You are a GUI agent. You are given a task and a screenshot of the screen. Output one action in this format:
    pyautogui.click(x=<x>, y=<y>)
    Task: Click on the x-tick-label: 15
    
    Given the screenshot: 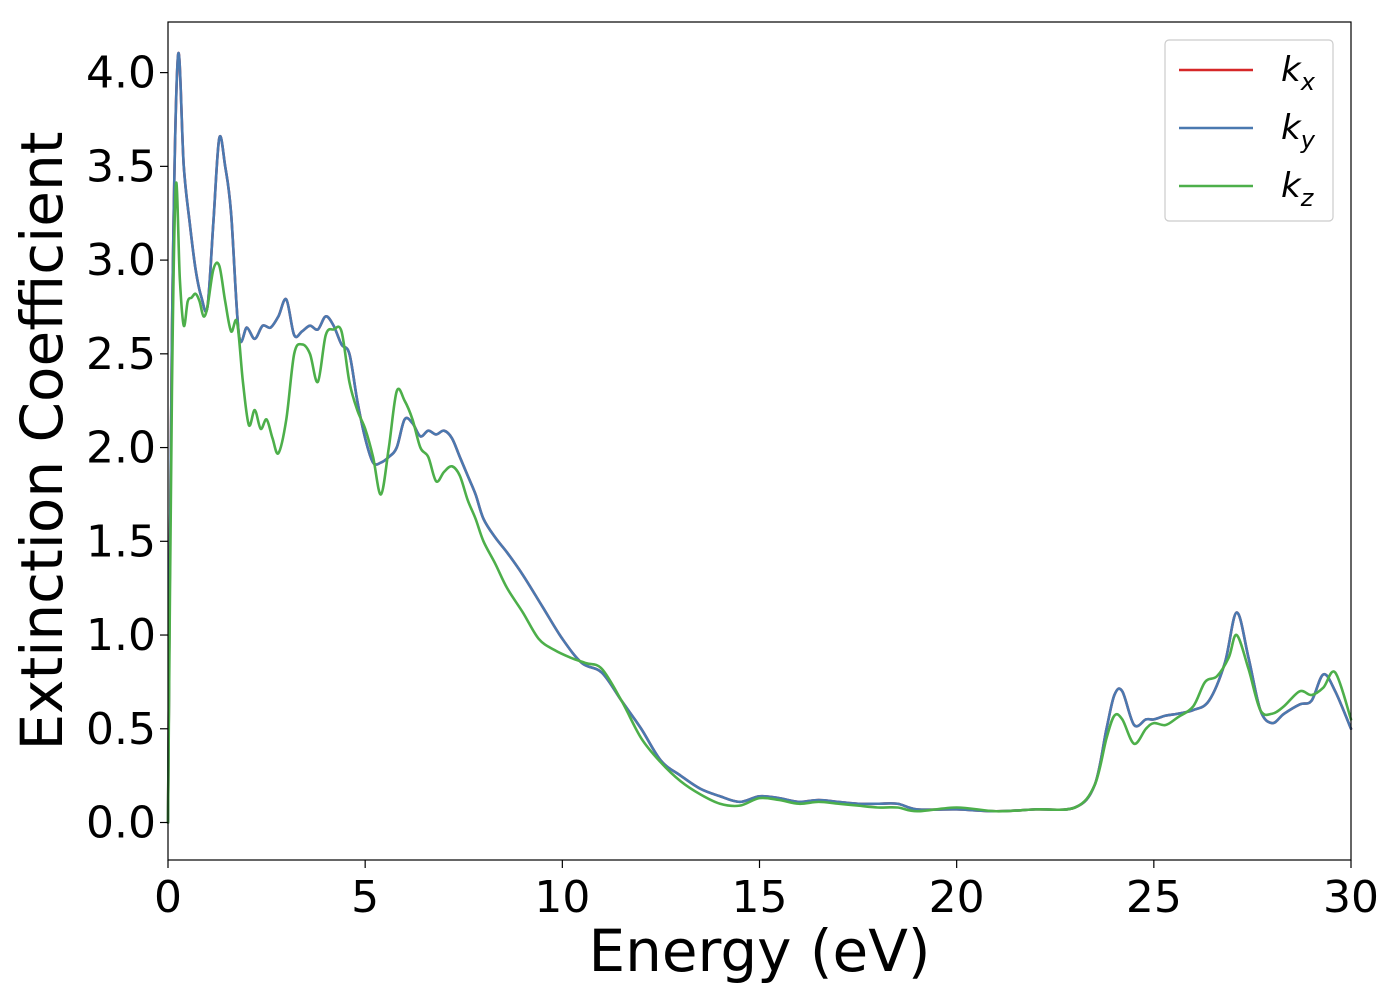 What is the action you would take?
    pyautogui.click(x=760, y=897)
    